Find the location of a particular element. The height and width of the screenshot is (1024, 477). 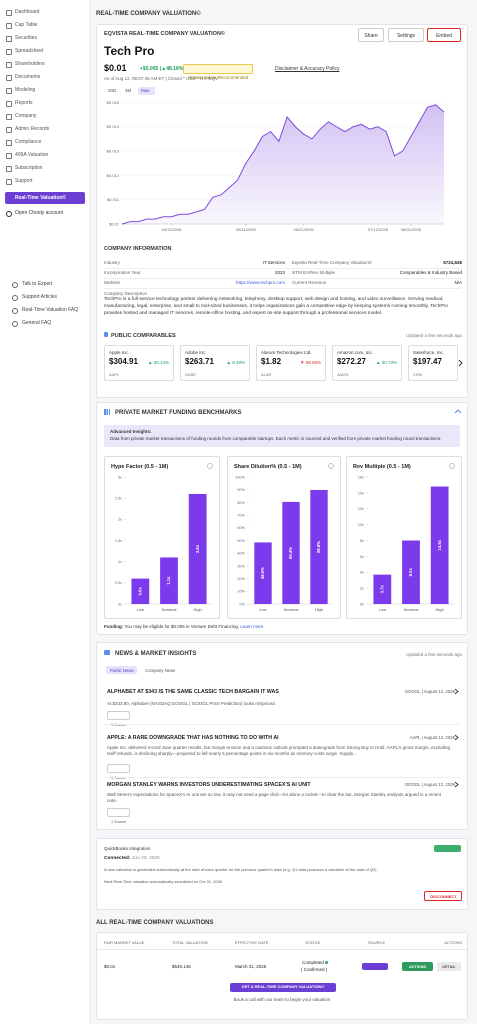

nav-item: Cap Table is located at coordinates (26, 25).